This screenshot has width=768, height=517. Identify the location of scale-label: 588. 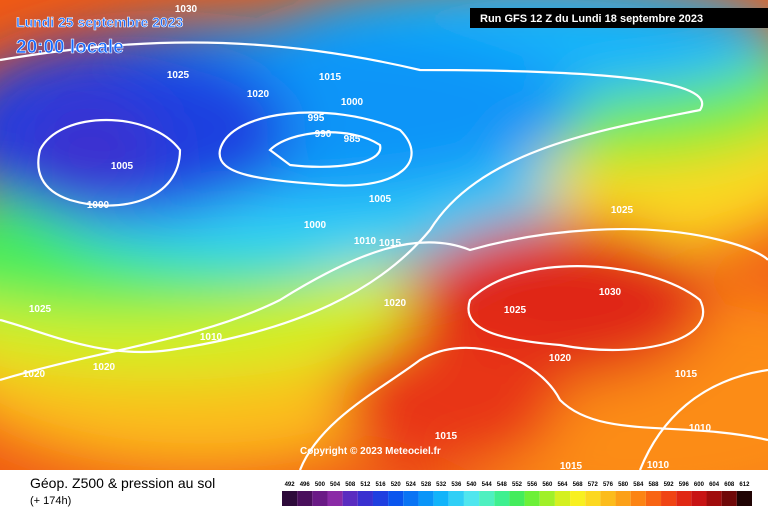
(653, 485).